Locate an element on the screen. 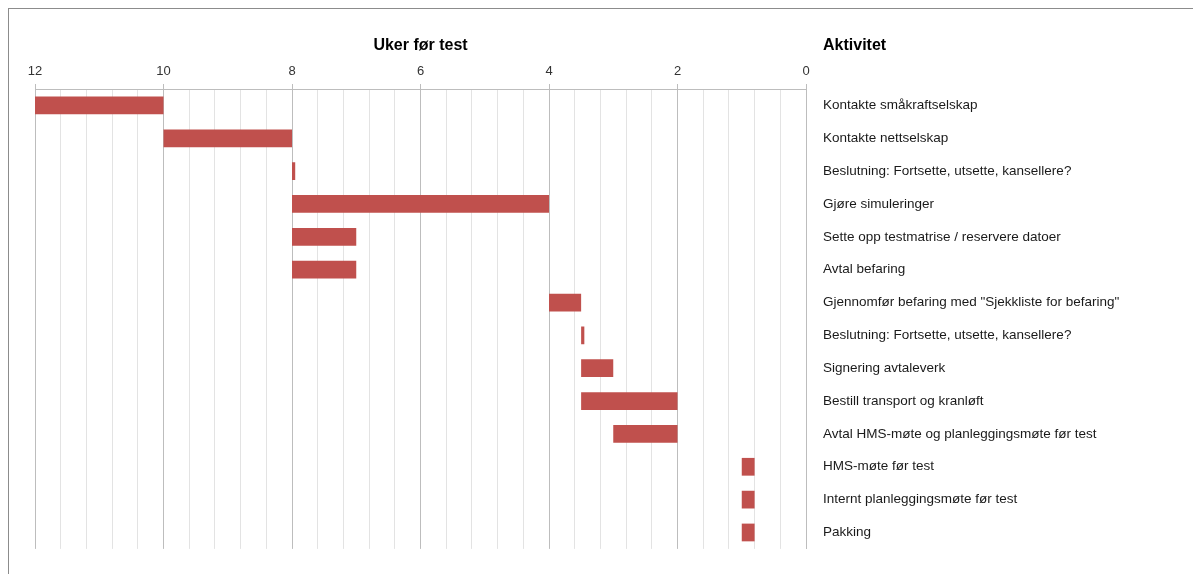  y-tick-label: Pakking is located at coordinates (847, 532).